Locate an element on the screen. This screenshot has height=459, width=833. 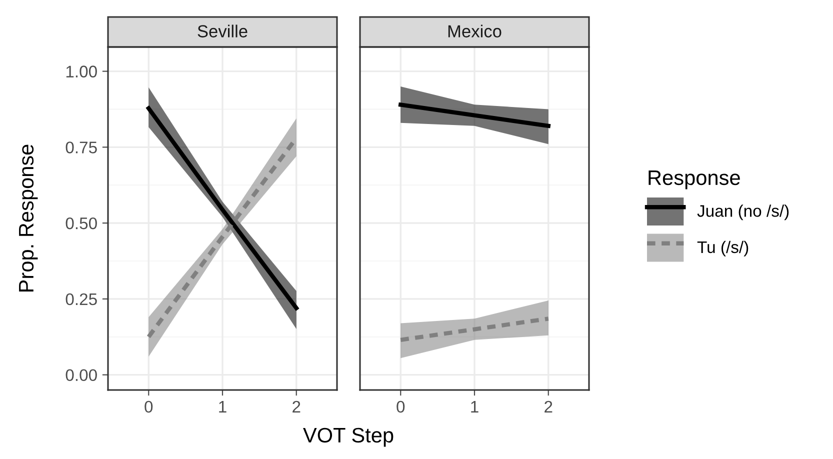
y-tick-label: 0.75 is located at coordinates (81, 148).